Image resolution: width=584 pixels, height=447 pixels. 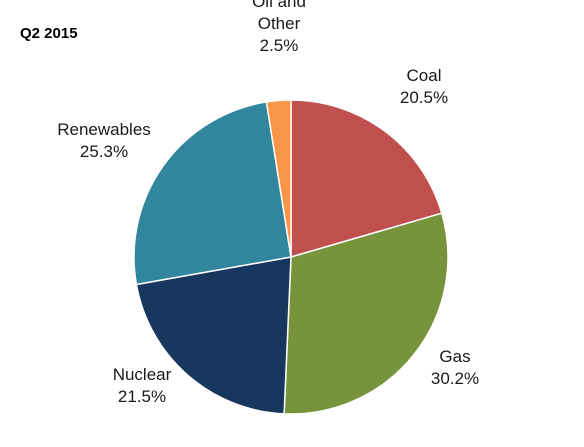 I want to click on slice-name-nuclear: Nuclear, so click(x=142, y=374).